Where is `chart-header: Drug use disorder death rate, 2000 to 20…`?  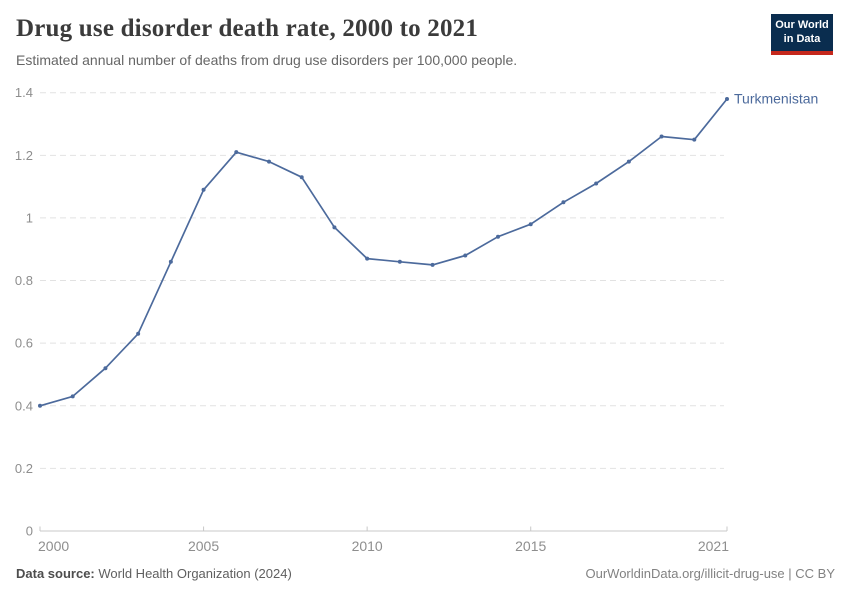
chart-header: Drug use disorder death rate, 2000 to 20… is located at coordinates (266, 41).